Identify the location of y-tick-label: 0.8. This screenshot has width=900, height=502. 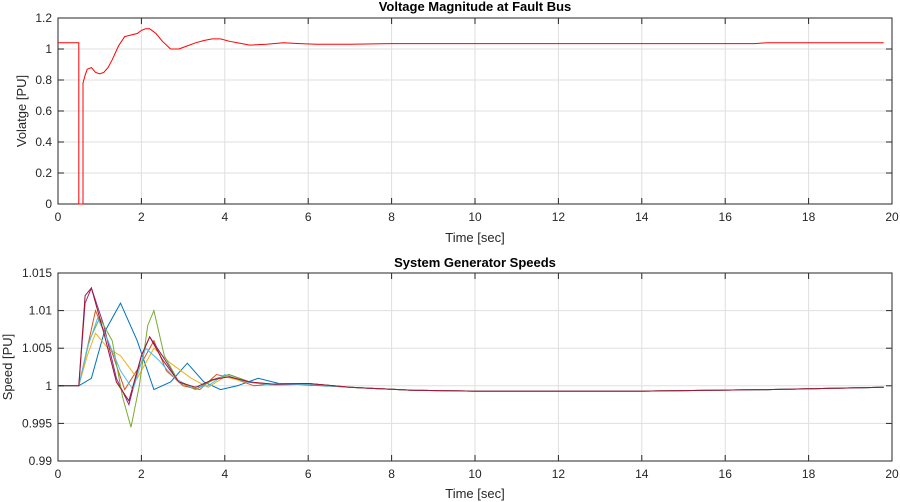
(43, 80).